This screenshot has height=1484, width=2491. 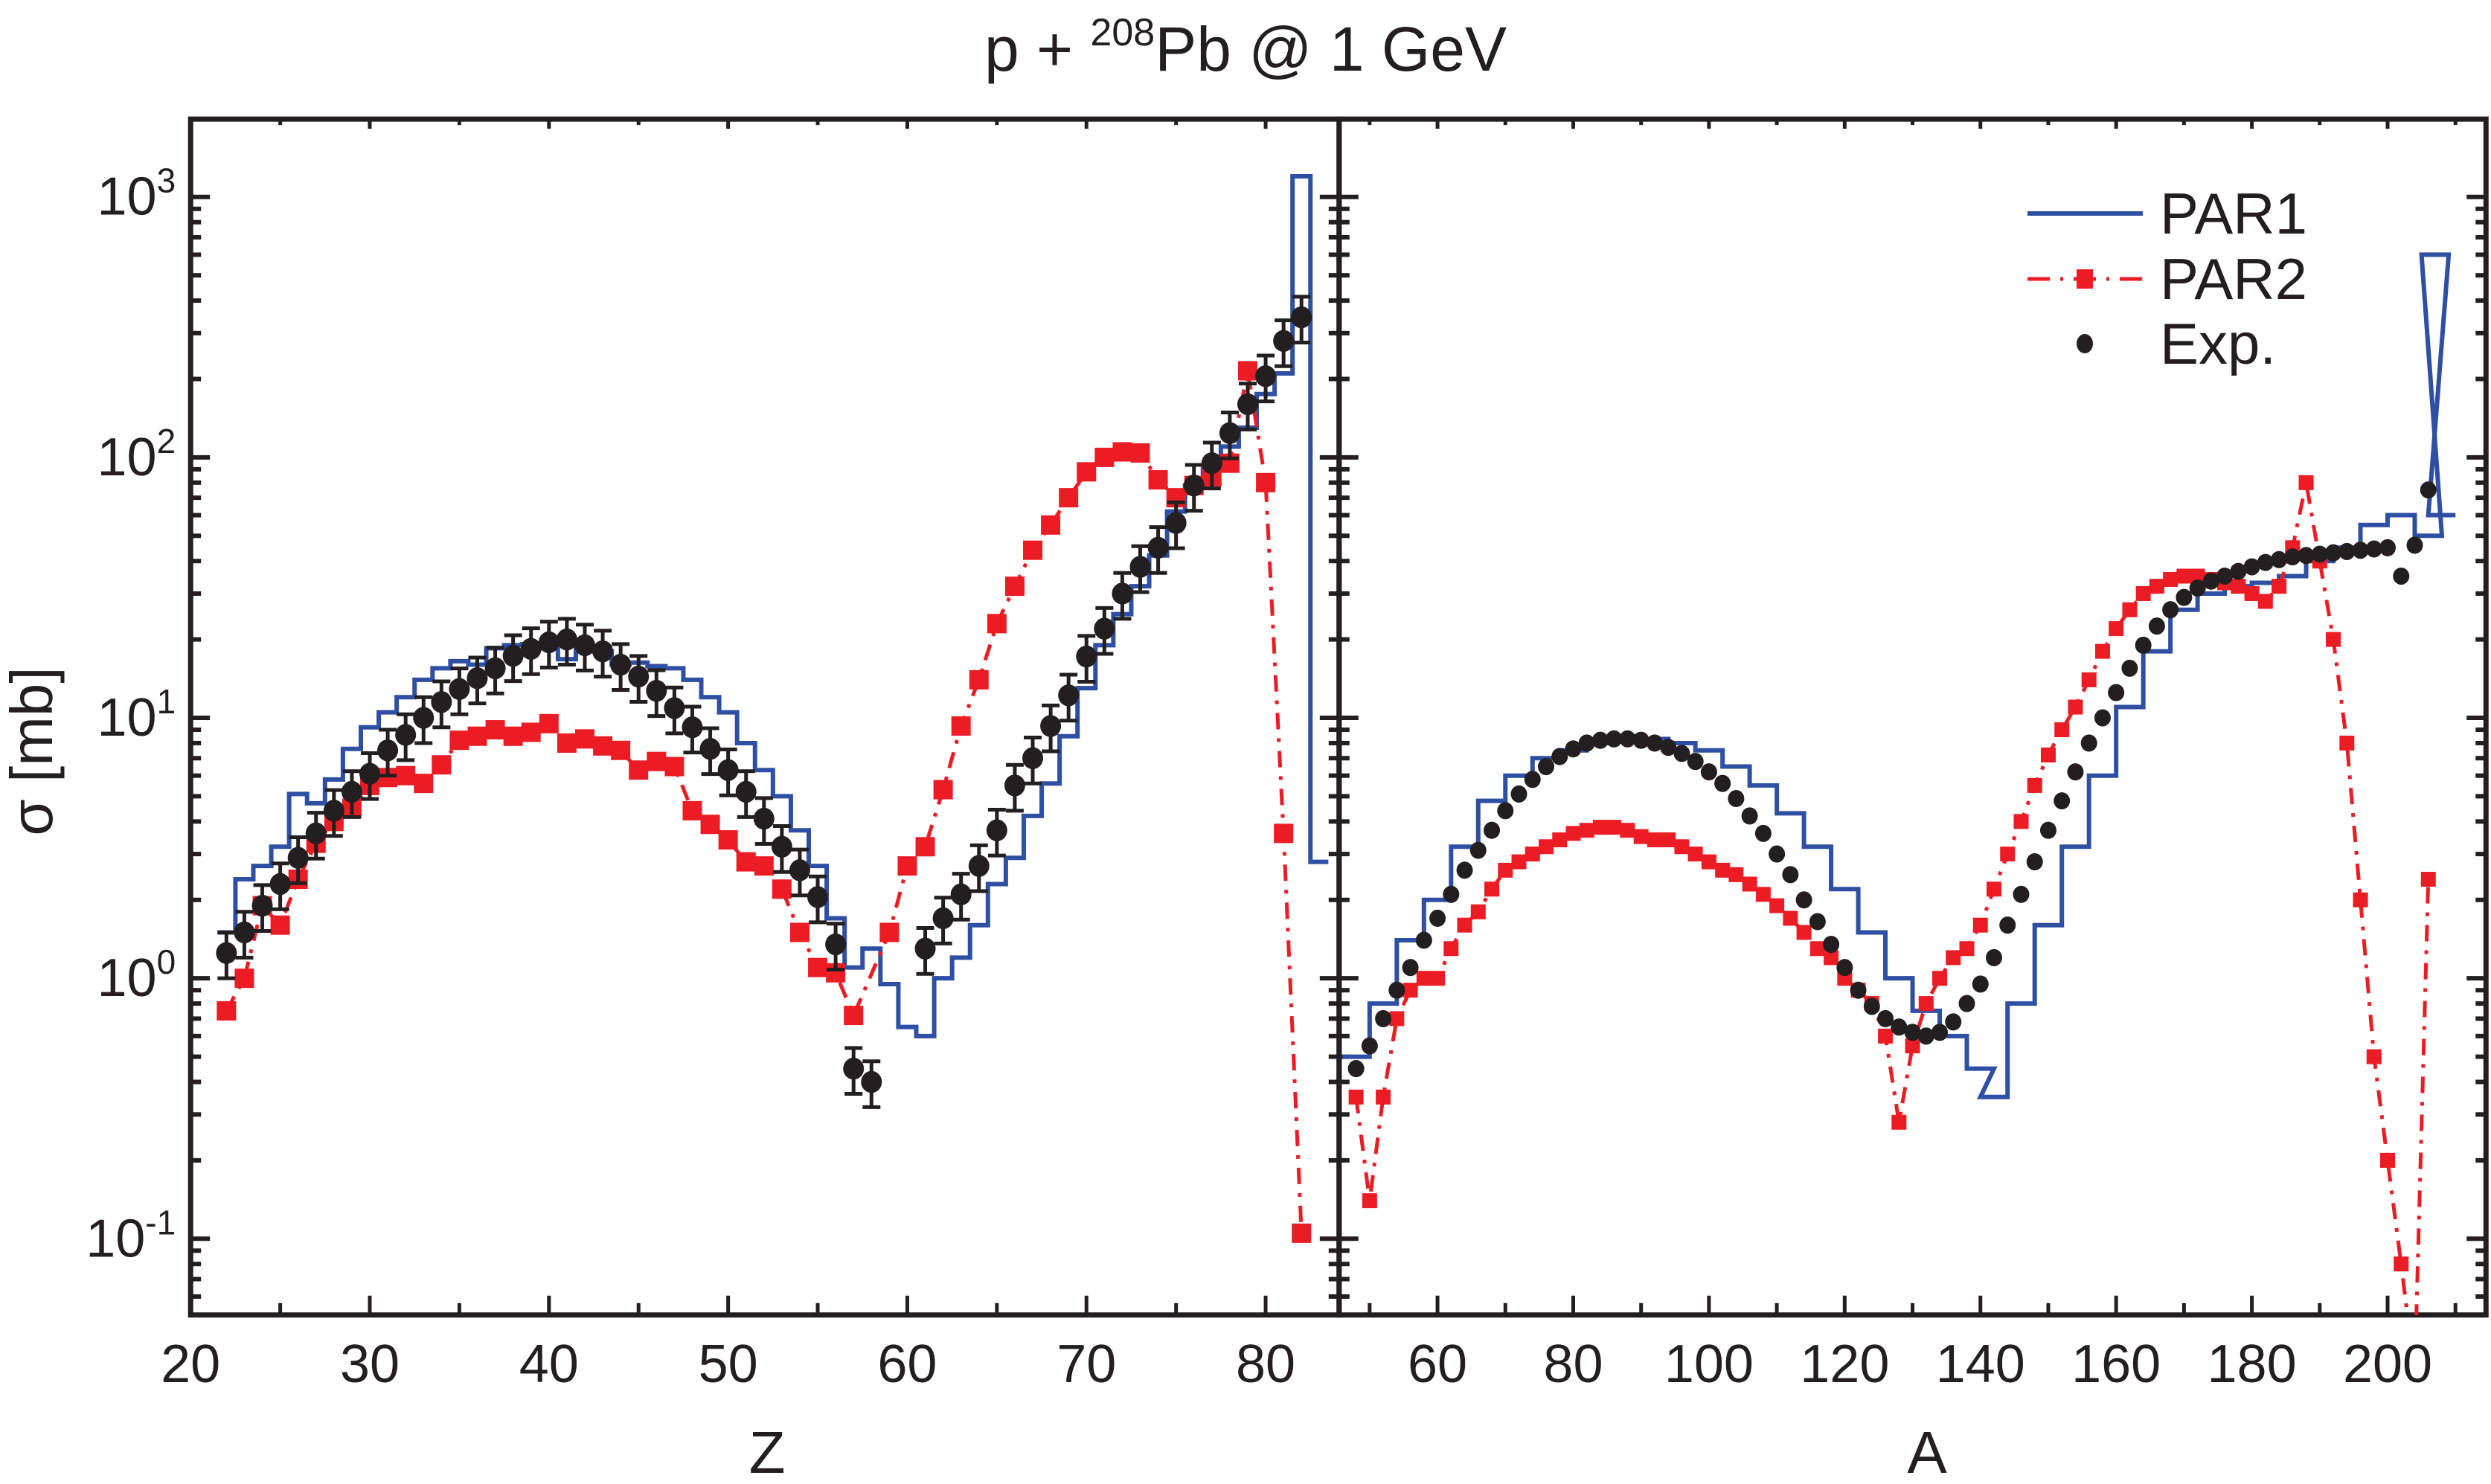 What do you see at coordinates (1573, 1364) in the screenshot?
I see `x-tick-label: 80` at bounding box center [1573, 1364].